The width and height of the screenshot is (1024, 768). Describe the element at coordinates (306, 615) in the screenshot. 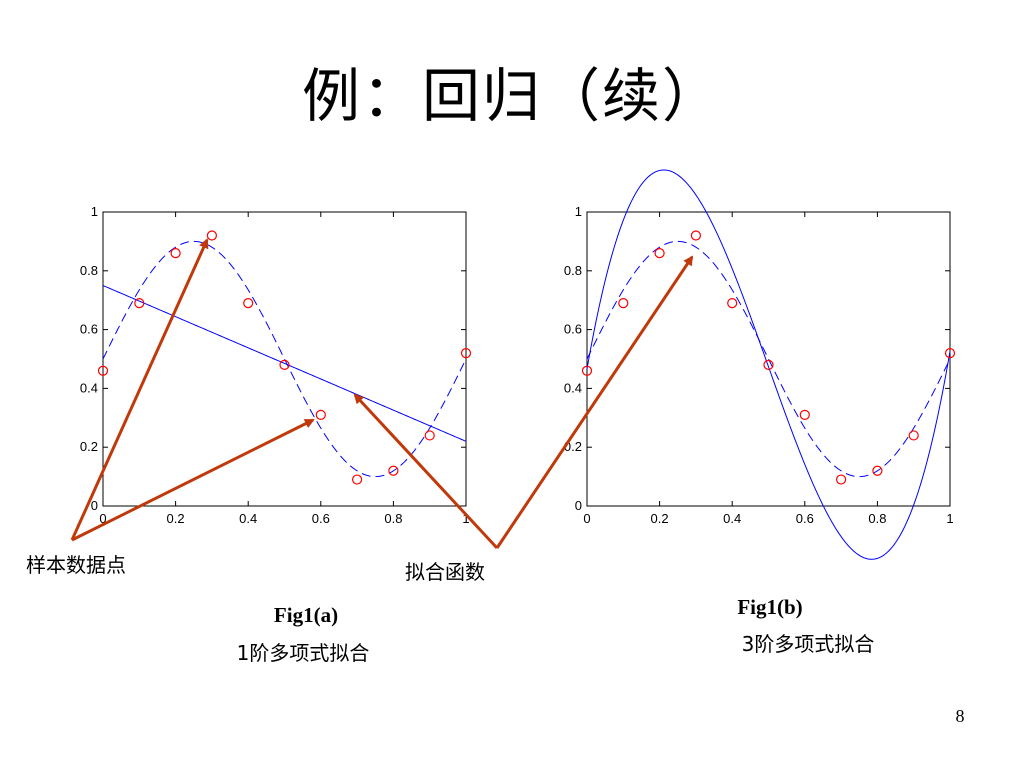

I see `caption-a-title: Fig1(a)` at that location.